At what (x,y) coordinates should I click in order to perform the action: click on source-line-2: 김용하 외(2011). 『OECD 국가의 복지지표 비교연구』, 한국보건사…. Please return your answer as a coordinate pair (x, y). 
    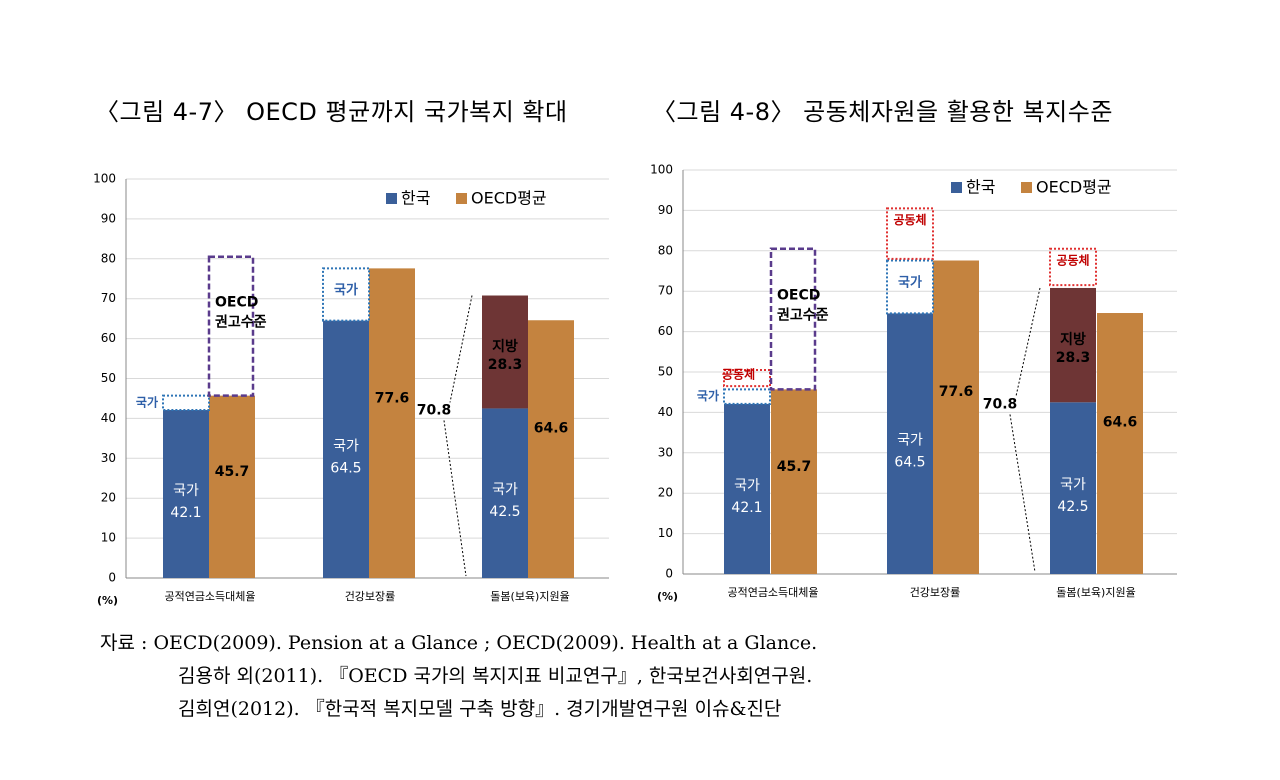
    Looking at the image, I should click on (495, 676).